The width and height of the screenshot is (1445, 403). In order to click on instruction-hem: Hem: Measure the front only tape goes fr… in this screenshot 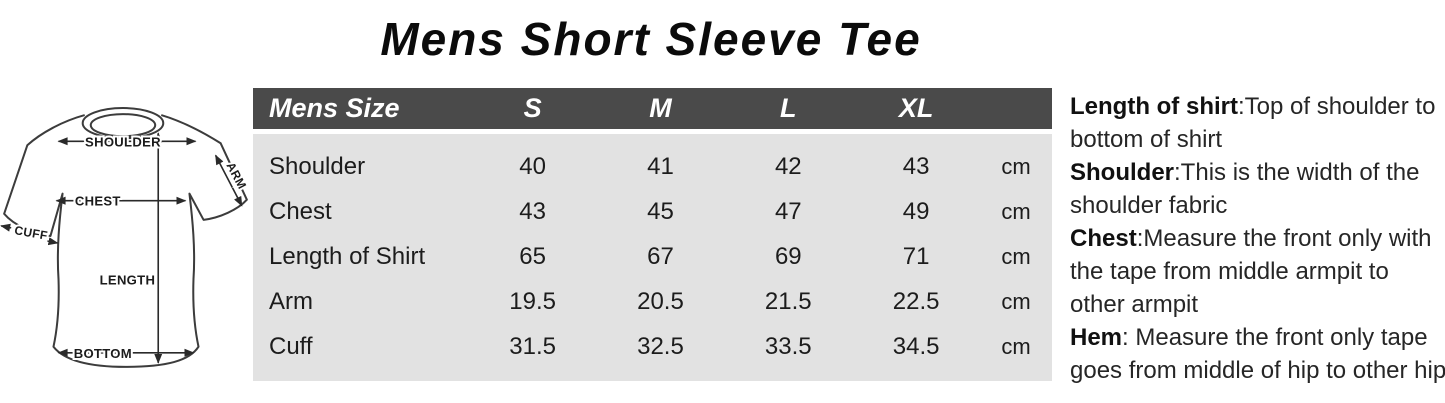, I will do `click(1257, 354)`.